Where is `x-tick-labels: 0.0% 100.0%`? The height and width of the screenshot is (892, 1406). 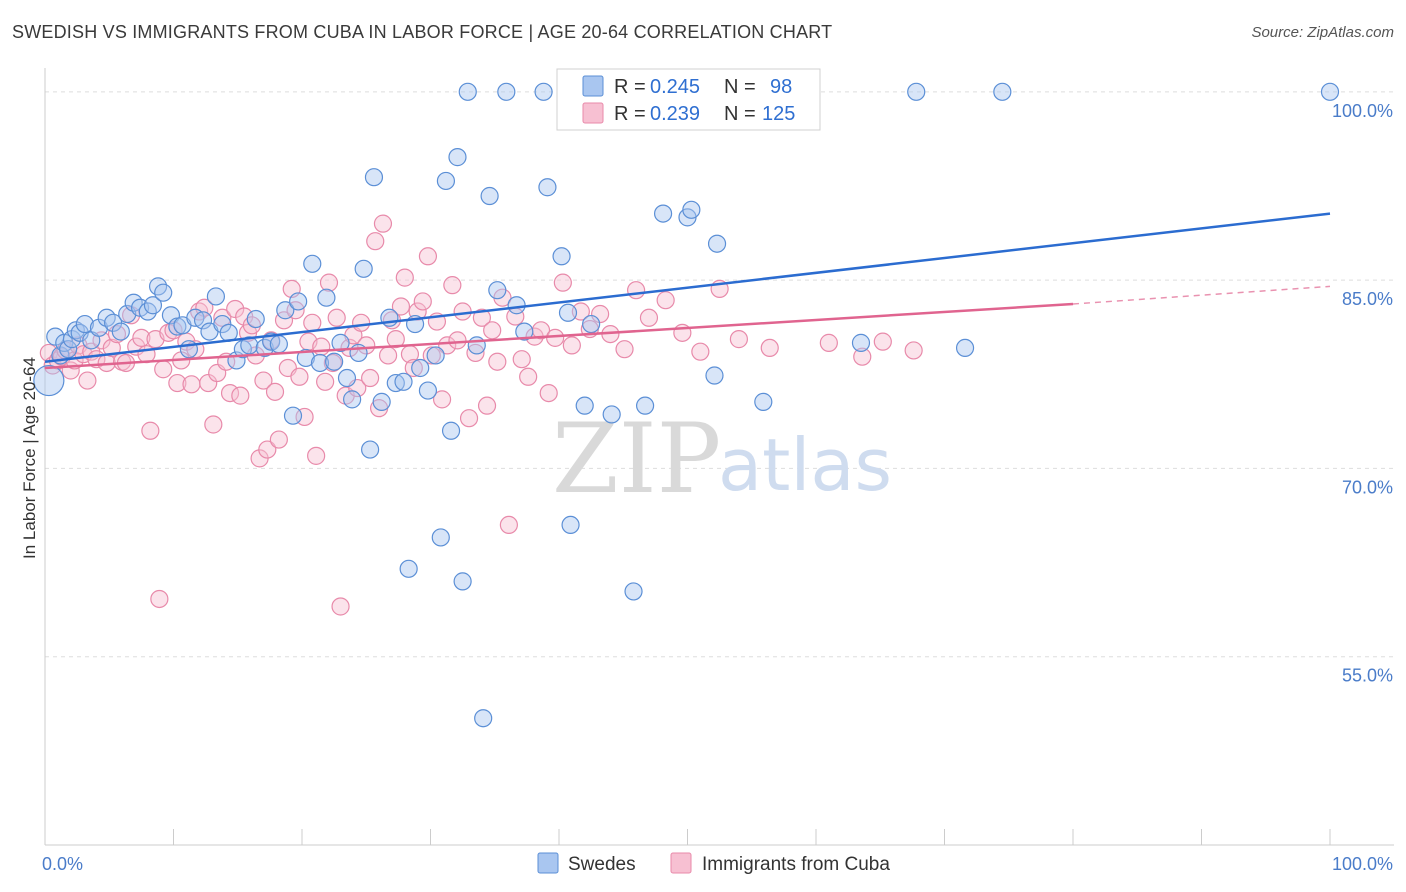
x-tick-labels: 0.0% 100.0% is located at coordinates (717, 864).